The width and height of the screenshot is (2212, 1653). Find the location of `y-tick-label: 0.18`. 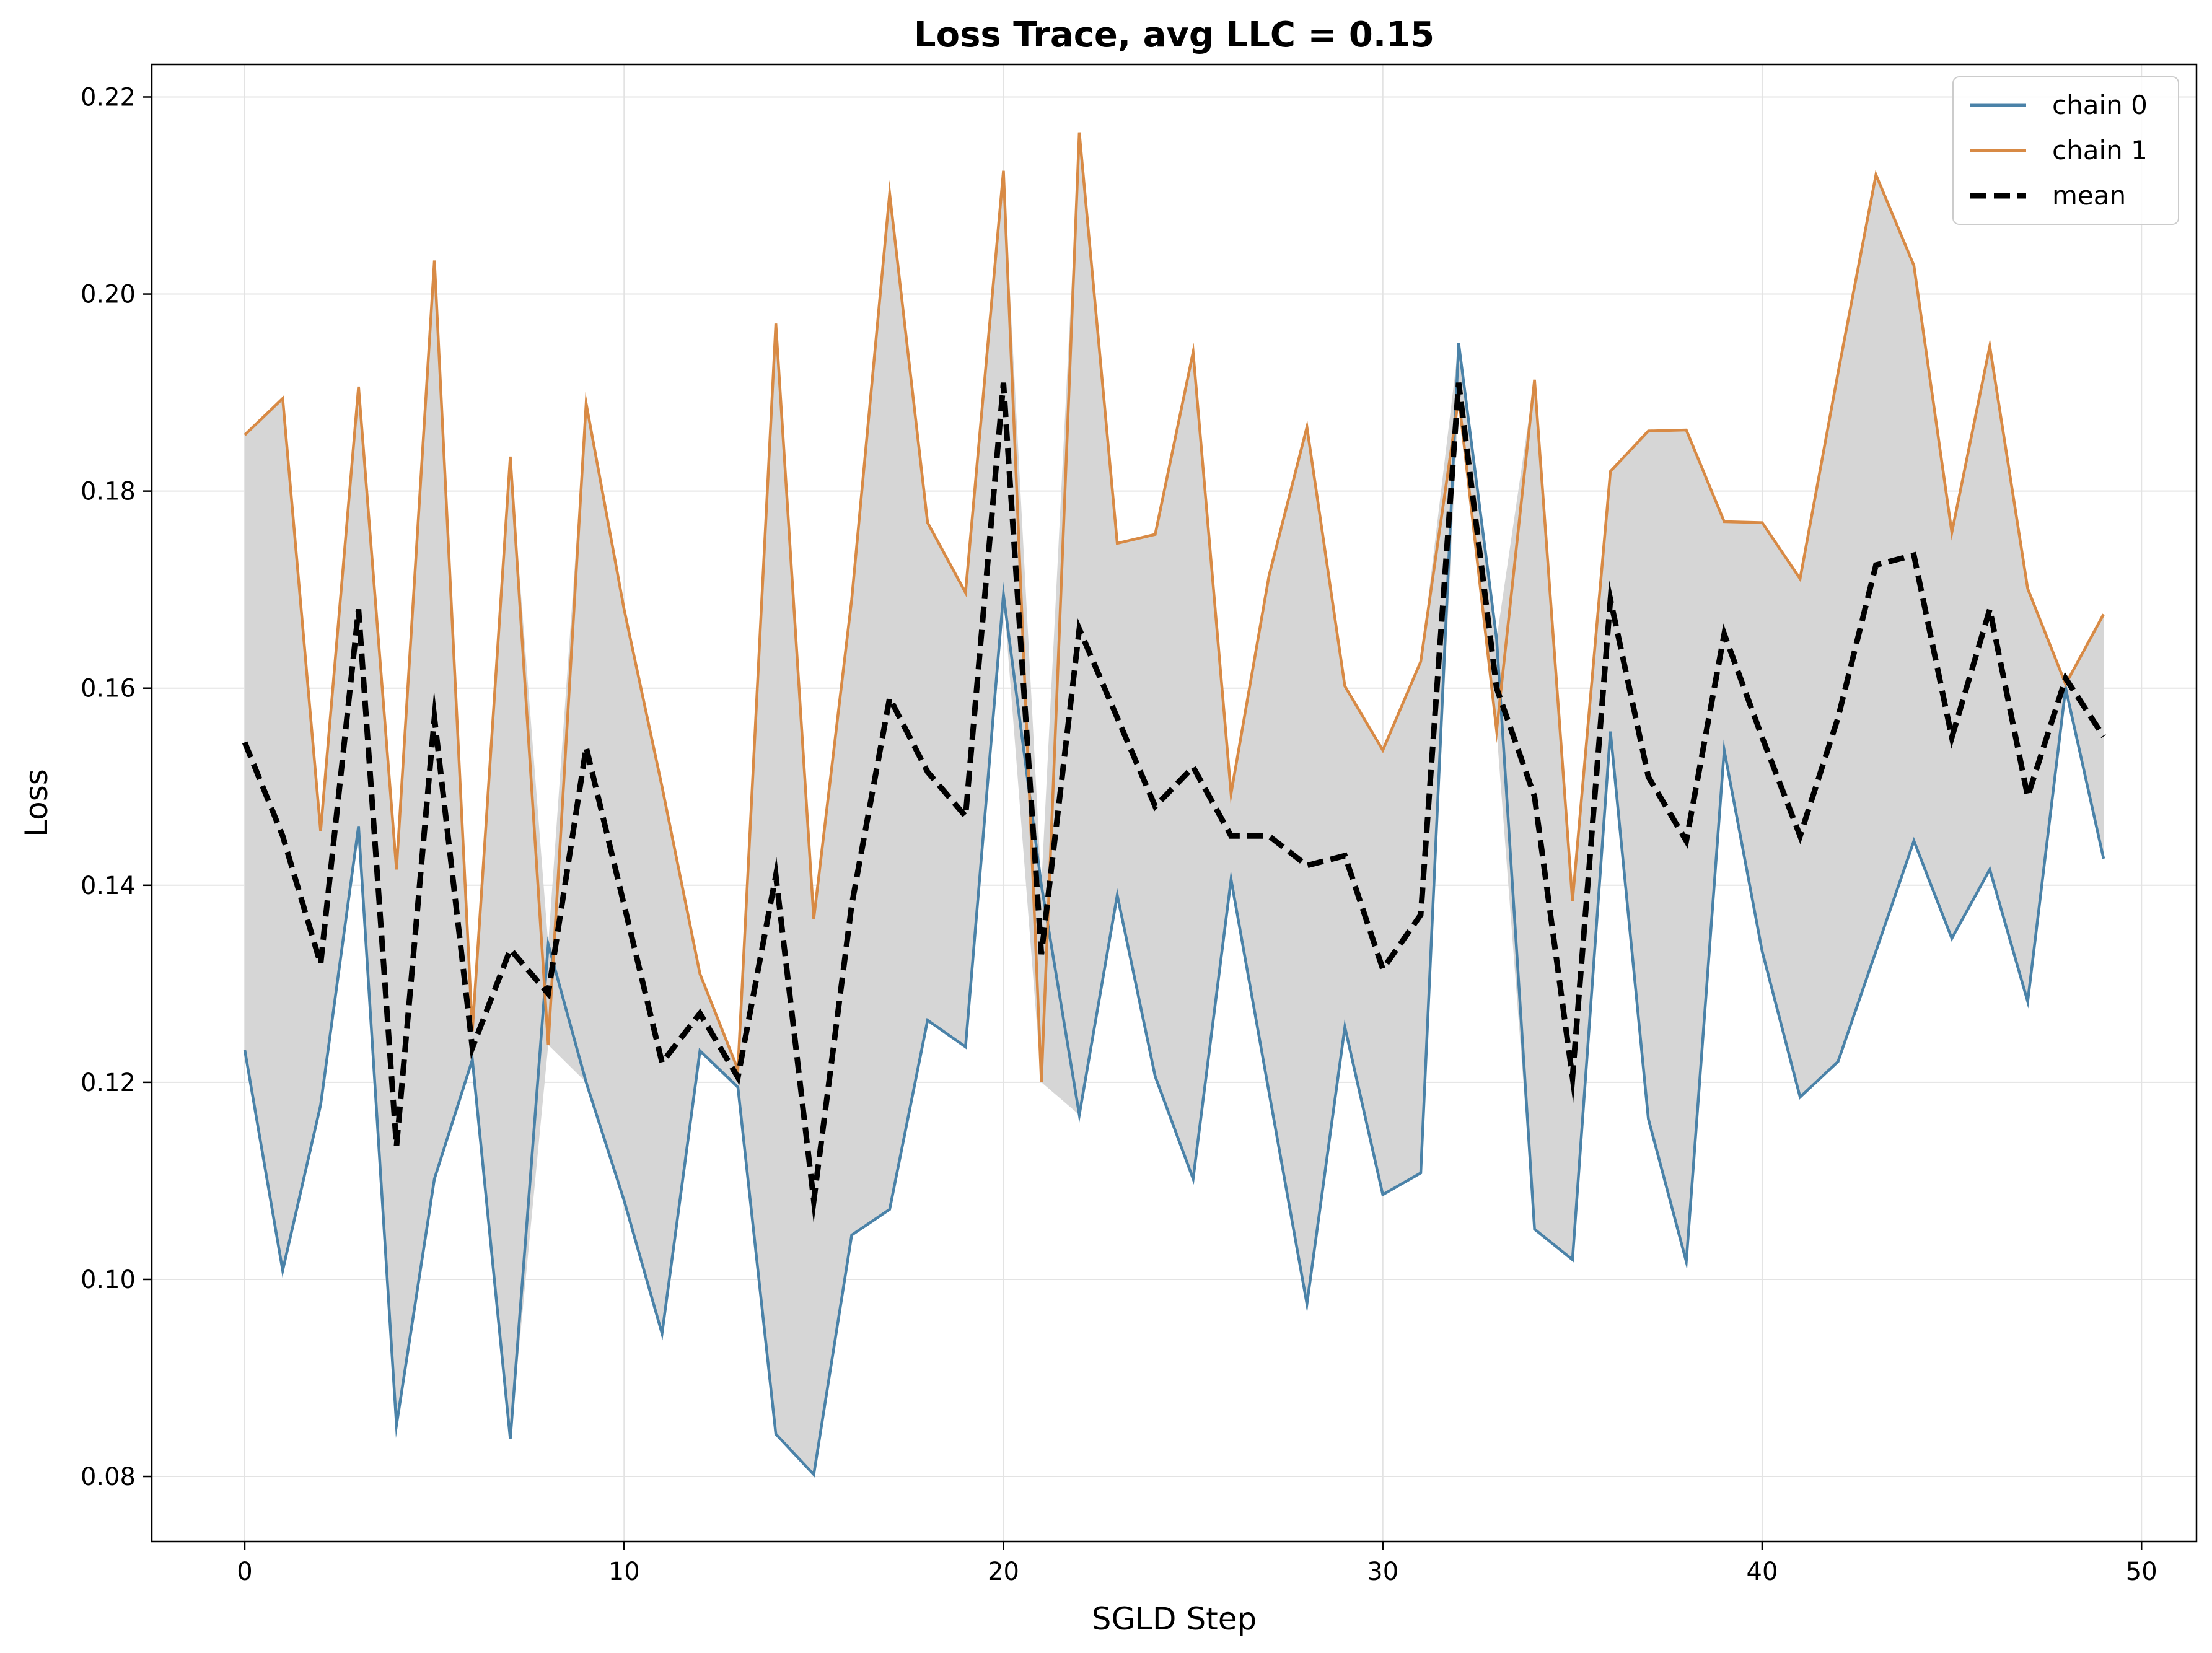

y-tick-label: 0.18 is located at coordinates (108, 492).